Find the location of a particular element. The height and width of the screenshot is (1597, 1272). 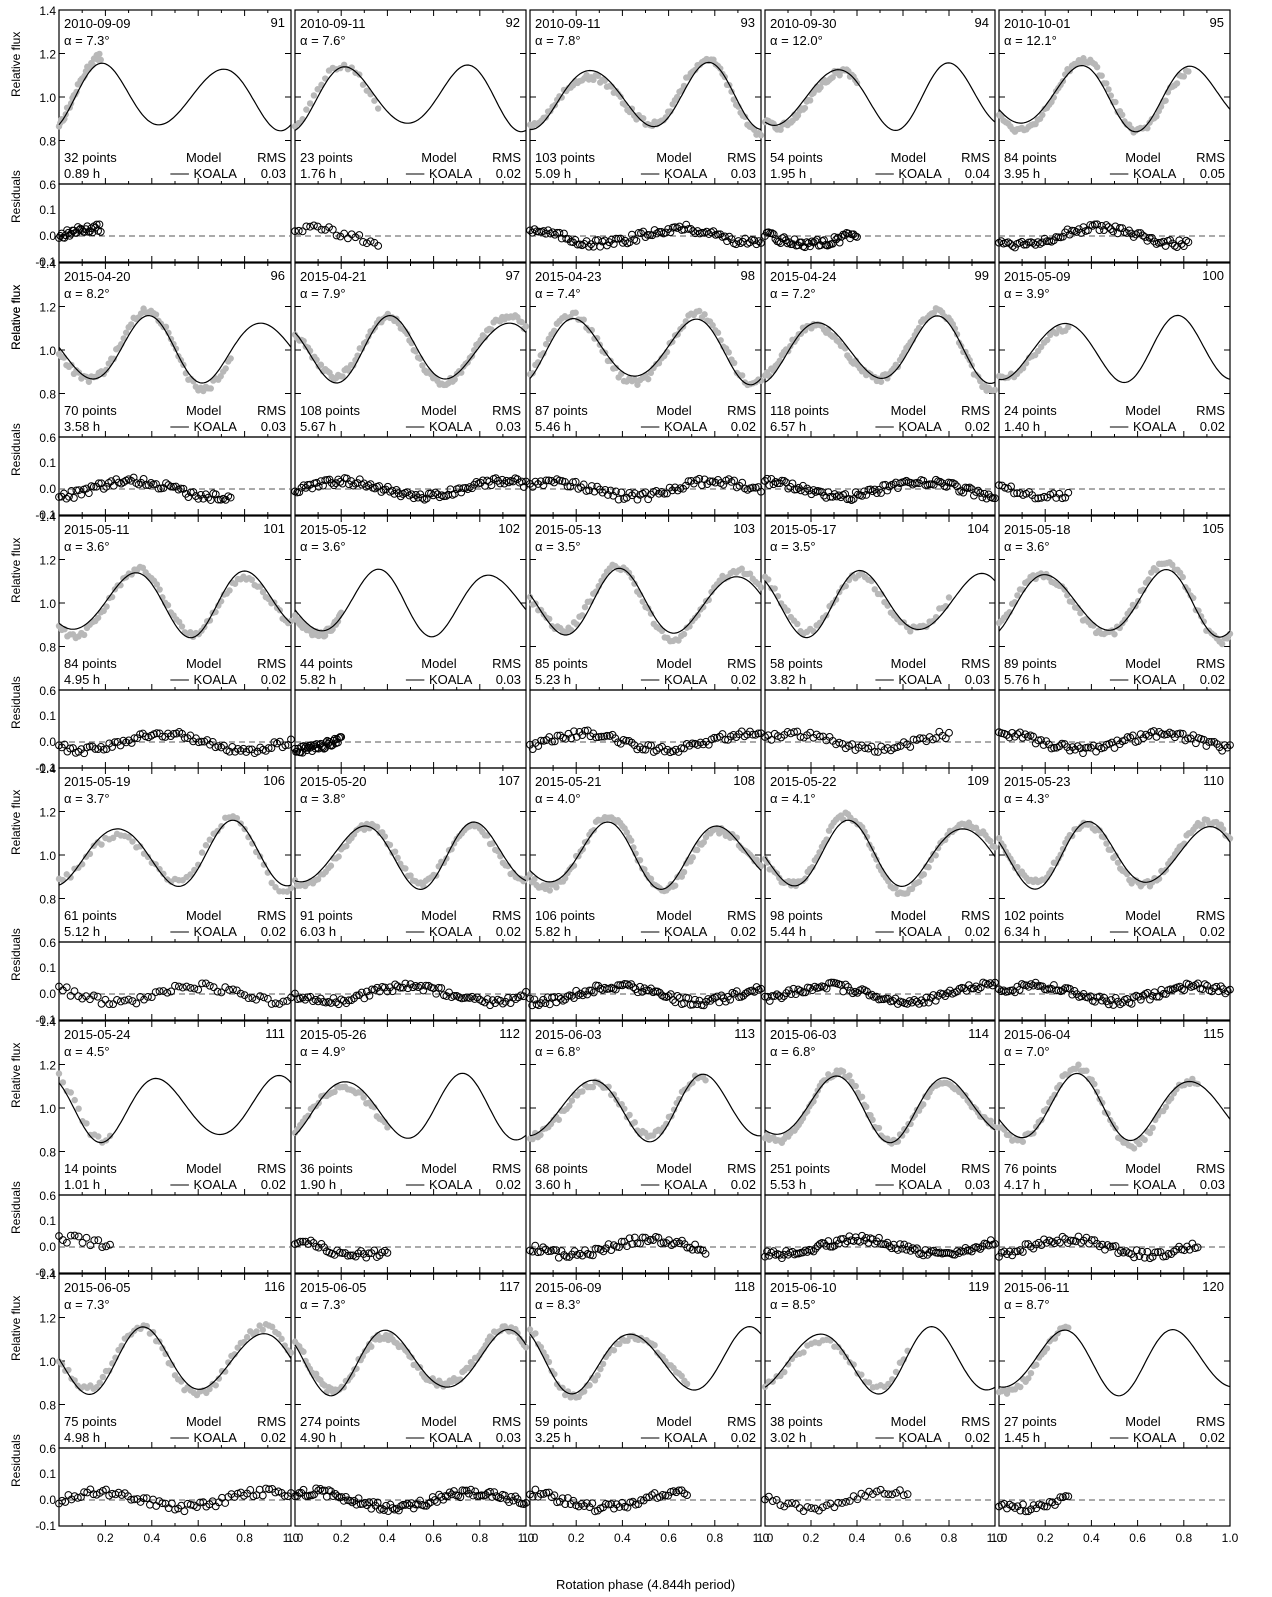

panel-number: 105 is located at coordinates (1213, 528).